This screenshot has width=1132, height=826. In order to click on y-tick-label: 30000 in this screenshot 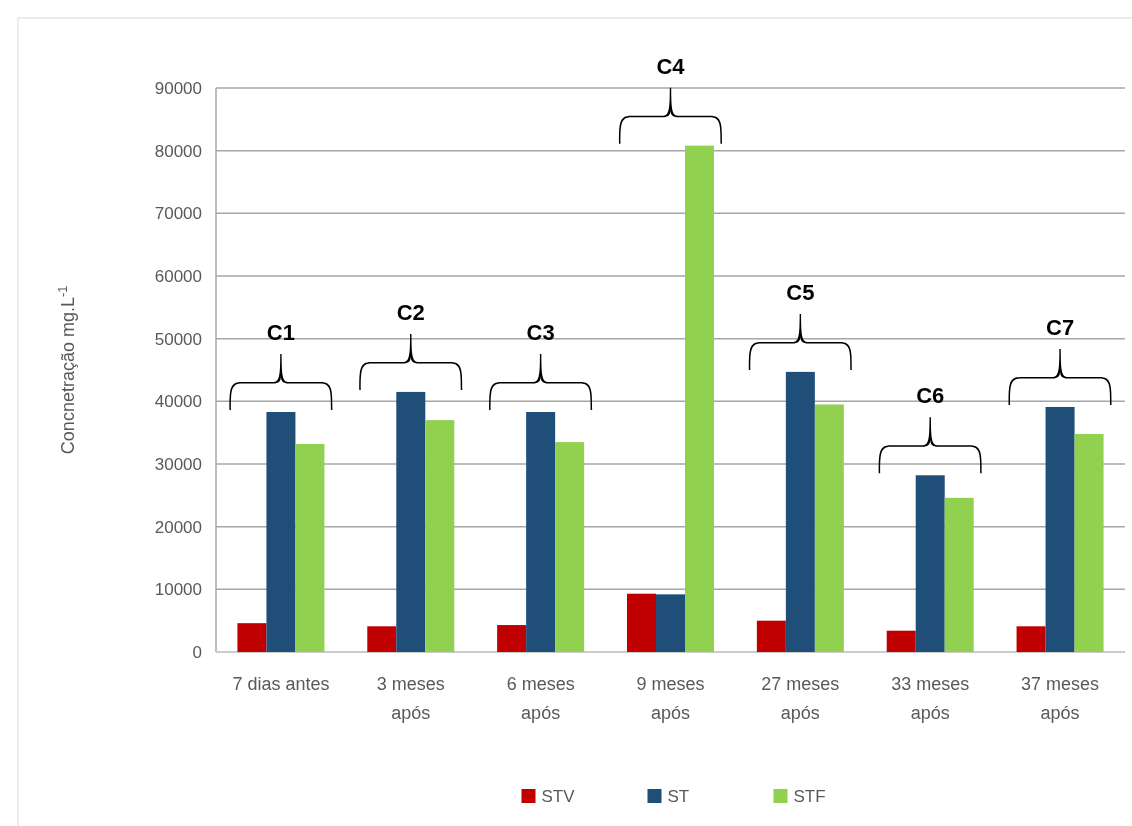, I will do `click(178, 464)`.